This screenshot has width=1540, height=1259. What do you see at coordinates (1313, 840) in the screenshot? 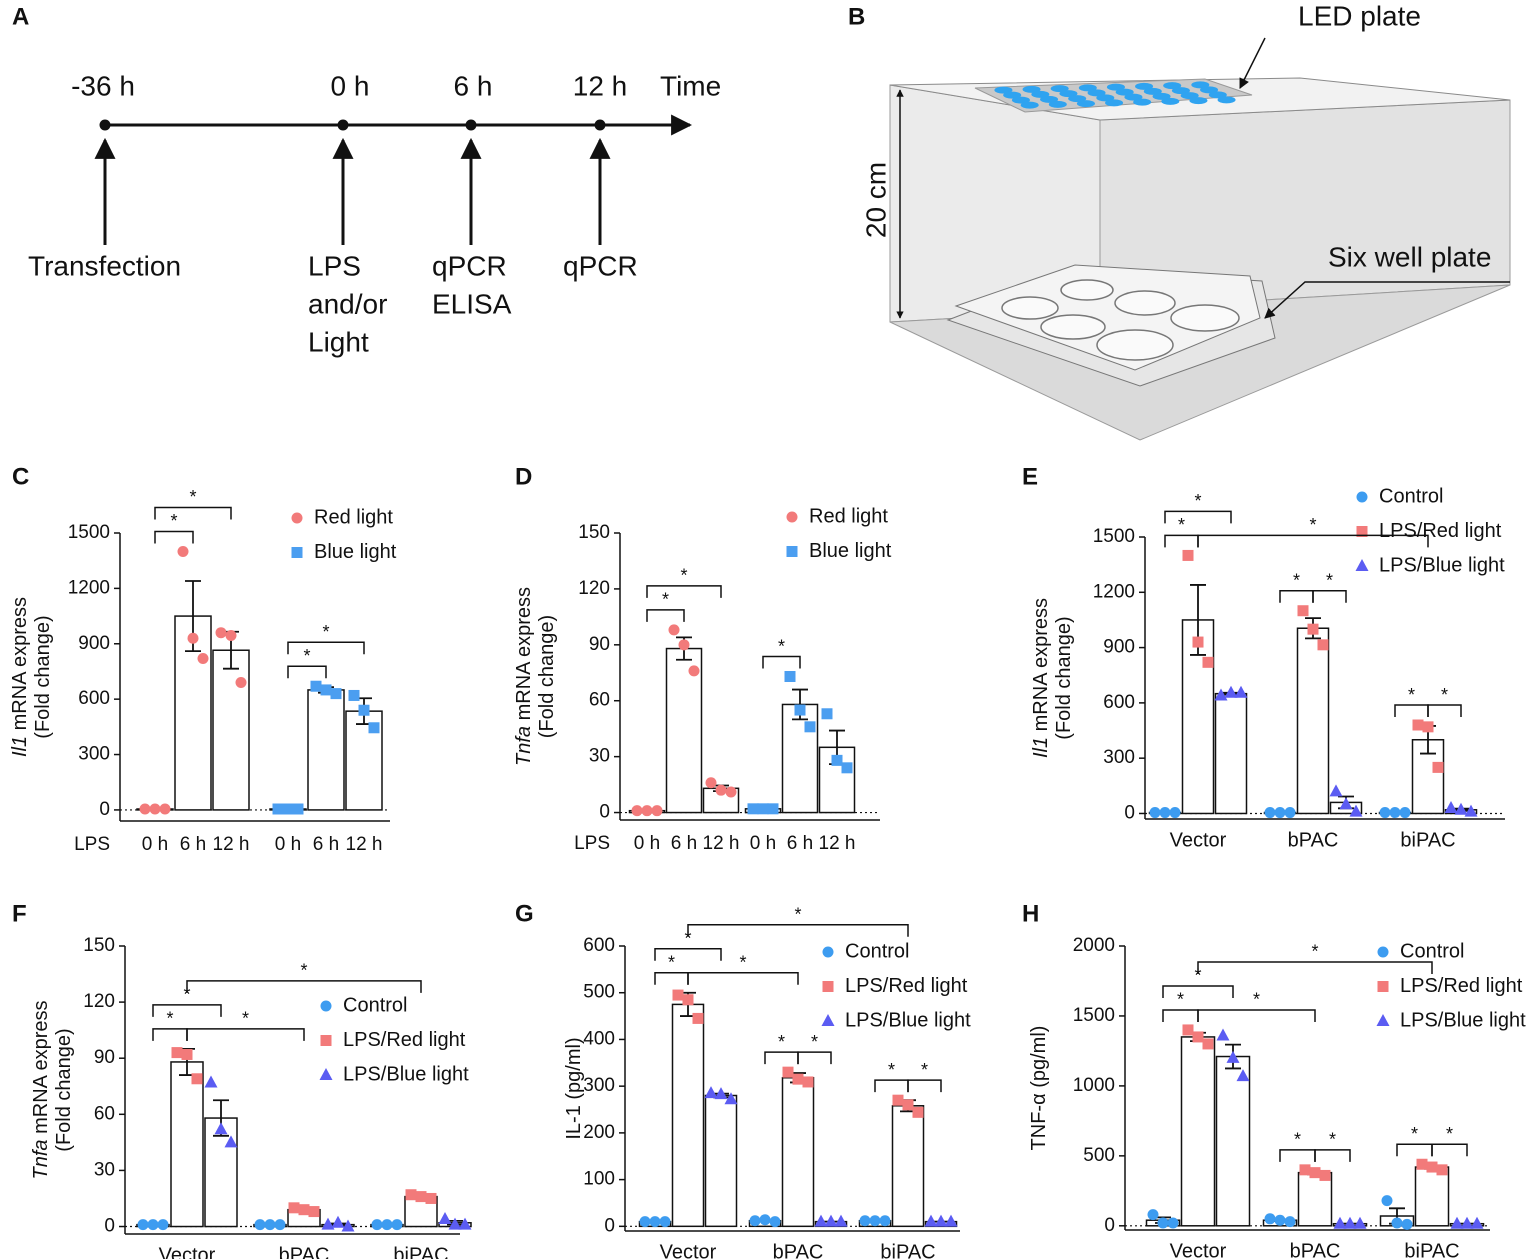
I see `x-tick-label: bPAC` at bounding box center [1313, 840].